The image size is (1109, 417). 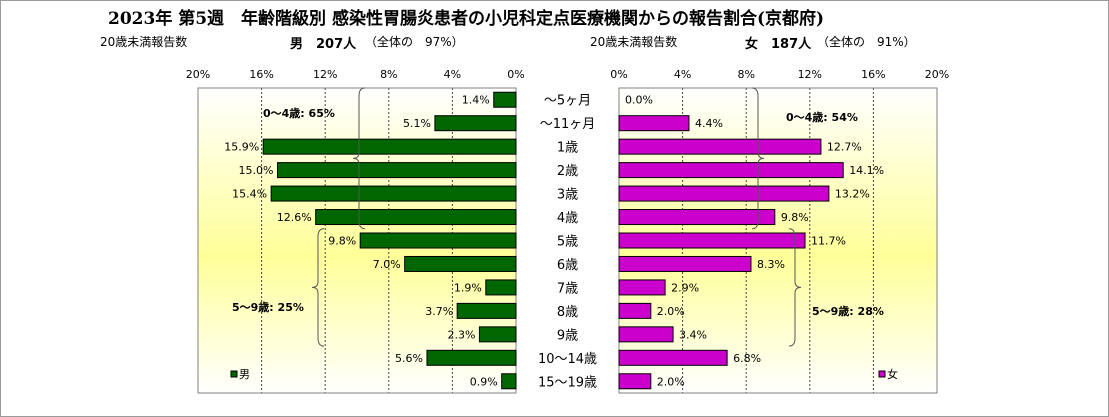 I want to click on category-label: 1歳, so click(x=567, y=148).